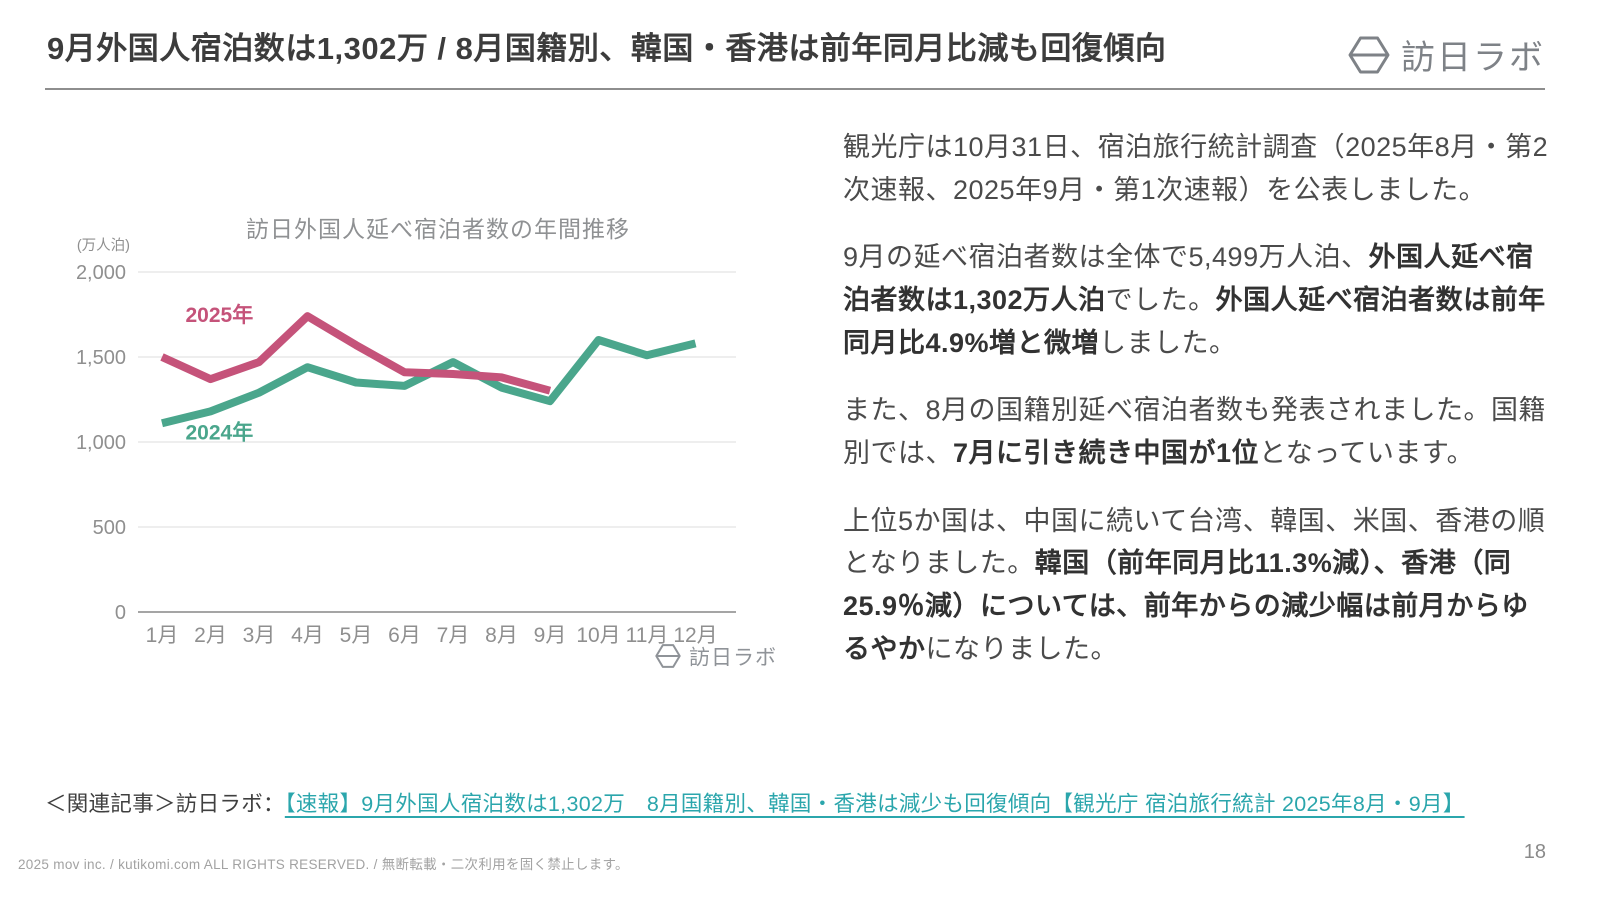 The image size is (1600, 900). I want to click on x-tick-label: 1月, so click(162, 635).